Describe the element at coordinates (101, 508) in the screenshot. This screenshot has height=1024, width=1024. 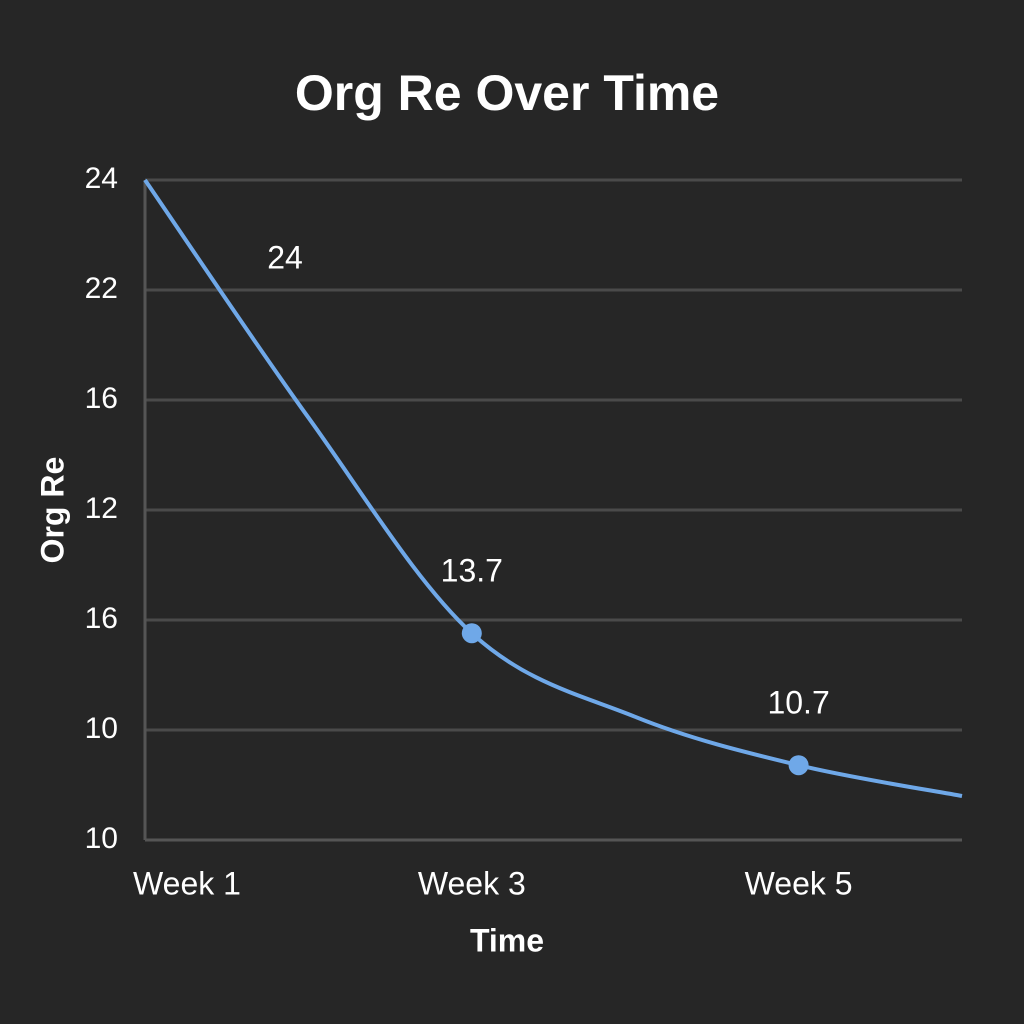
I see `y-tick-label: 12` at that location.